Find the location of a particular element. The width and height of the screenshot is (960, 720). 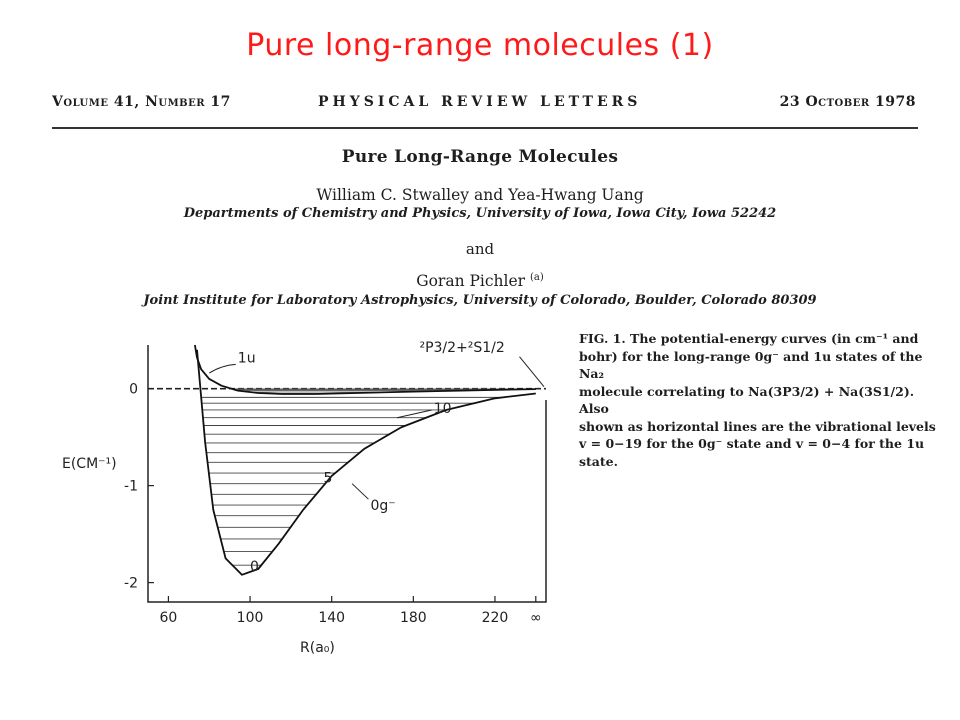

label-leader-1u is located at coordinates (222, 368).